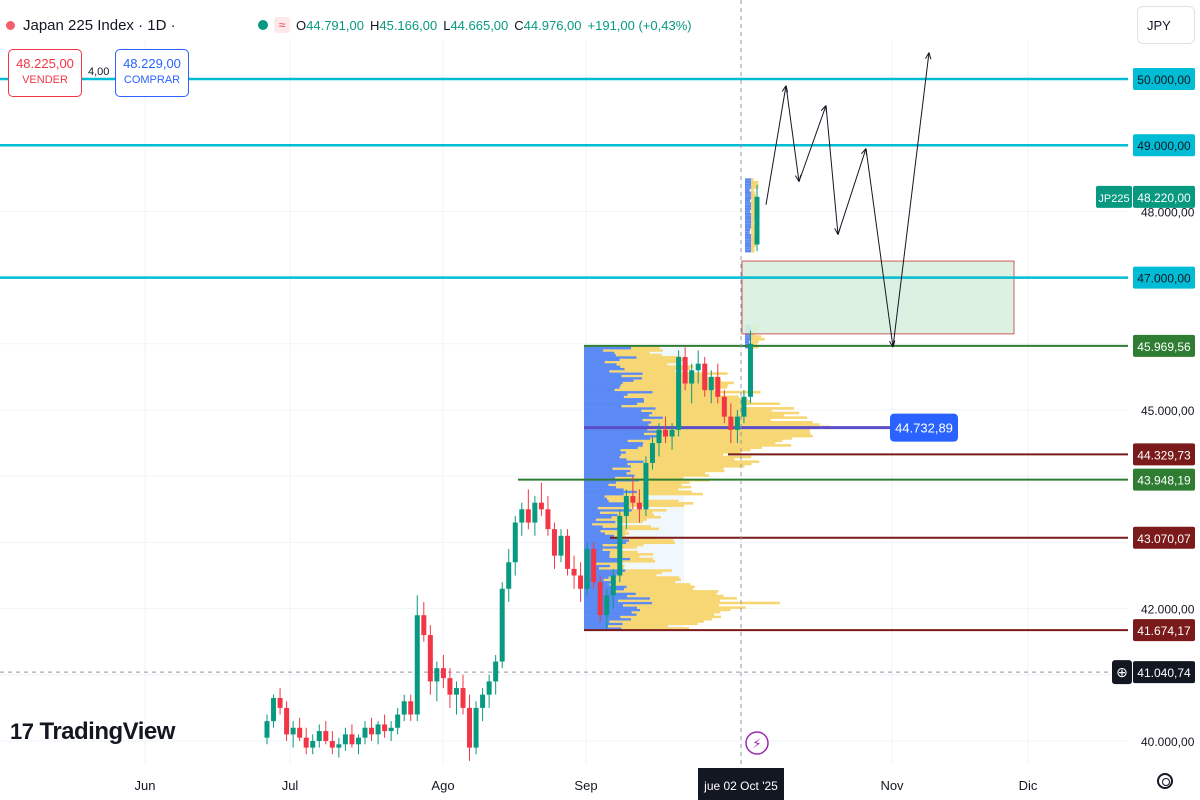 The image size is (1200, 800). What do you see at coordinates (1165, 781) in the screenshot?
I see `settings-gear-icon` at bounding box center [1165, 781].